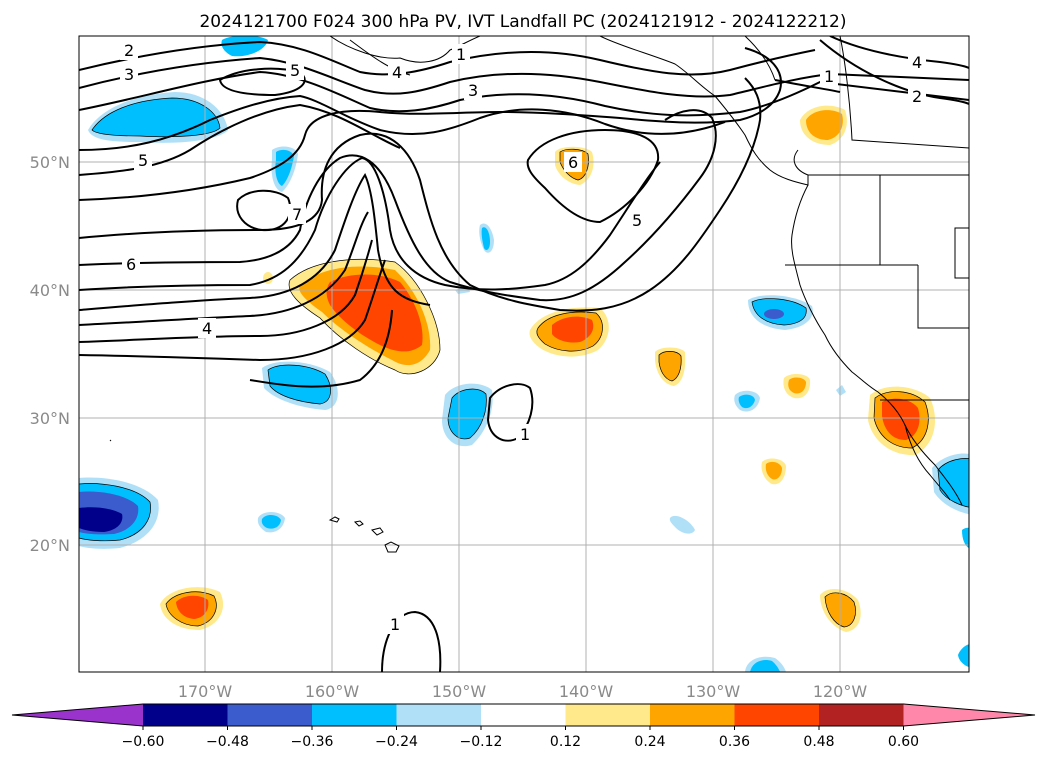 The height and width of the screenshot is (765, 1047). Describe the element at coordinates (143, 742) in the screenshot. I see `colorbar-tick-label: −0.60` at that location.